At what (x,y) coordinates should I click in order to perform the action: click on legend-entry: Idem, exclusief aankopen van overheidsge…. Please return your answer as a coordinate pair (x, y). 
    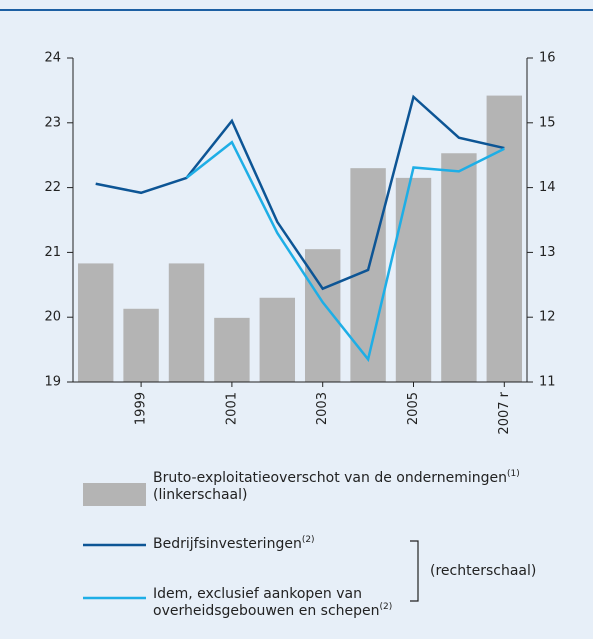
    Looking at the image, I should click on (275, 603).